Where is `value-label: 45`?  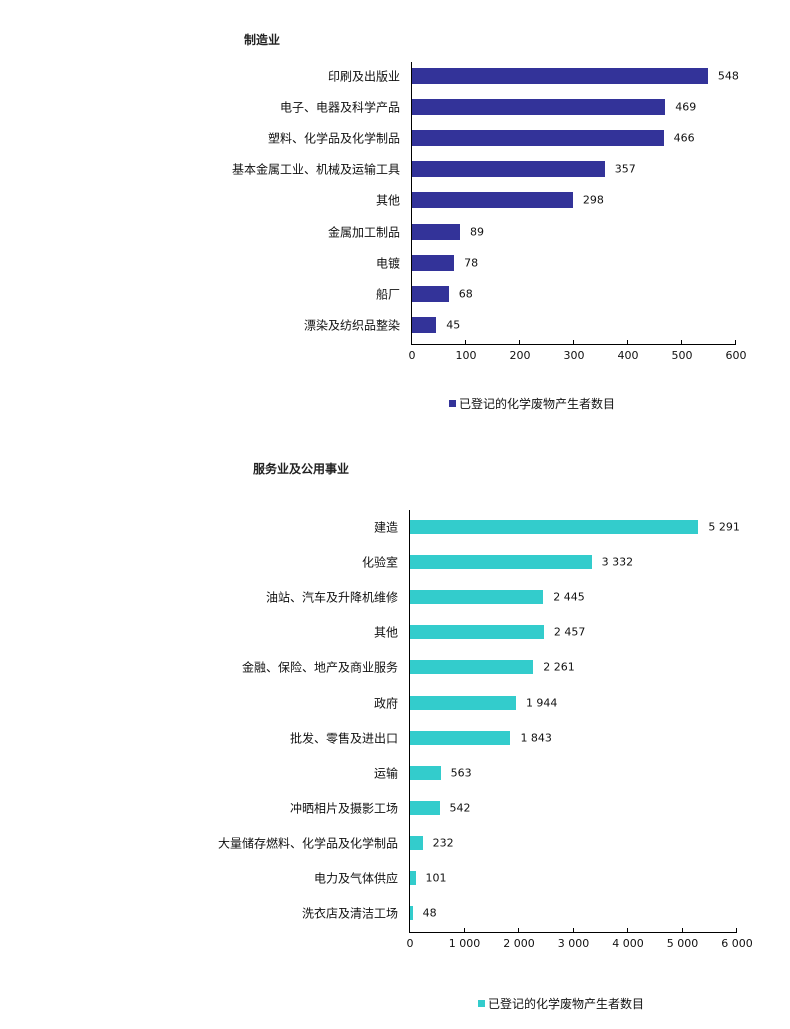
value-label: 45 is located at coordinates (453, 325).